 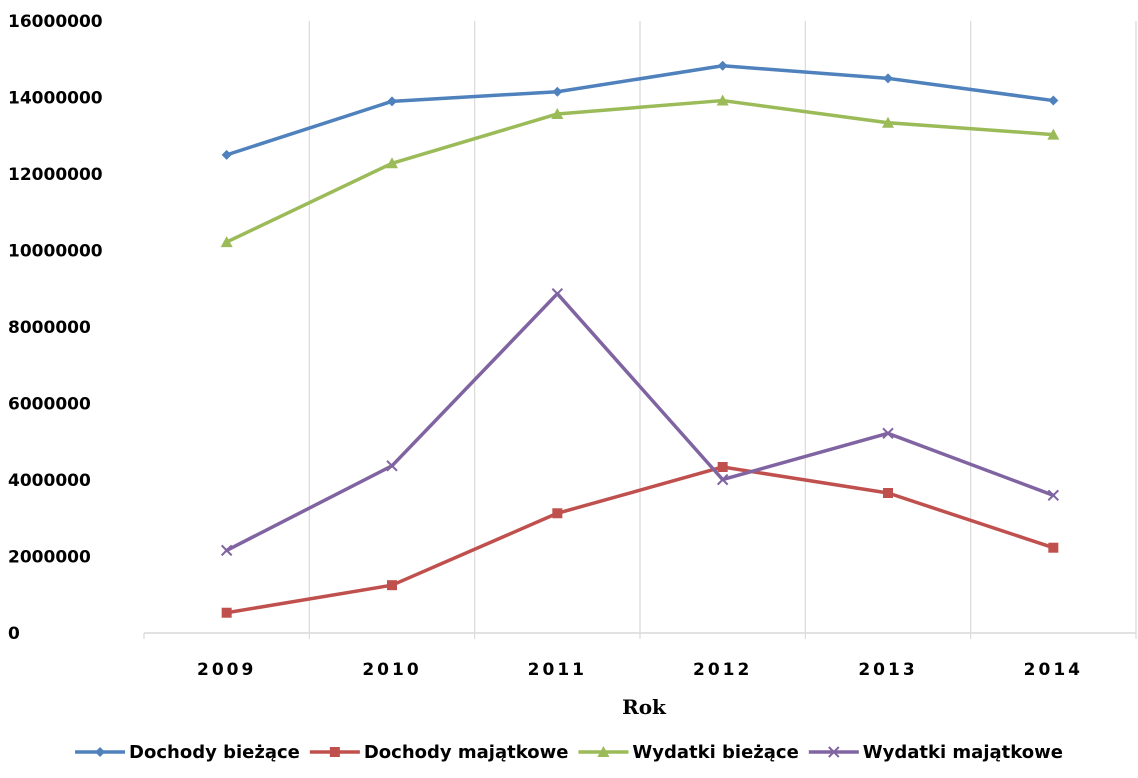 I want to click on legend-item: Wydatki majątkowe, so click(x=935, y=752).